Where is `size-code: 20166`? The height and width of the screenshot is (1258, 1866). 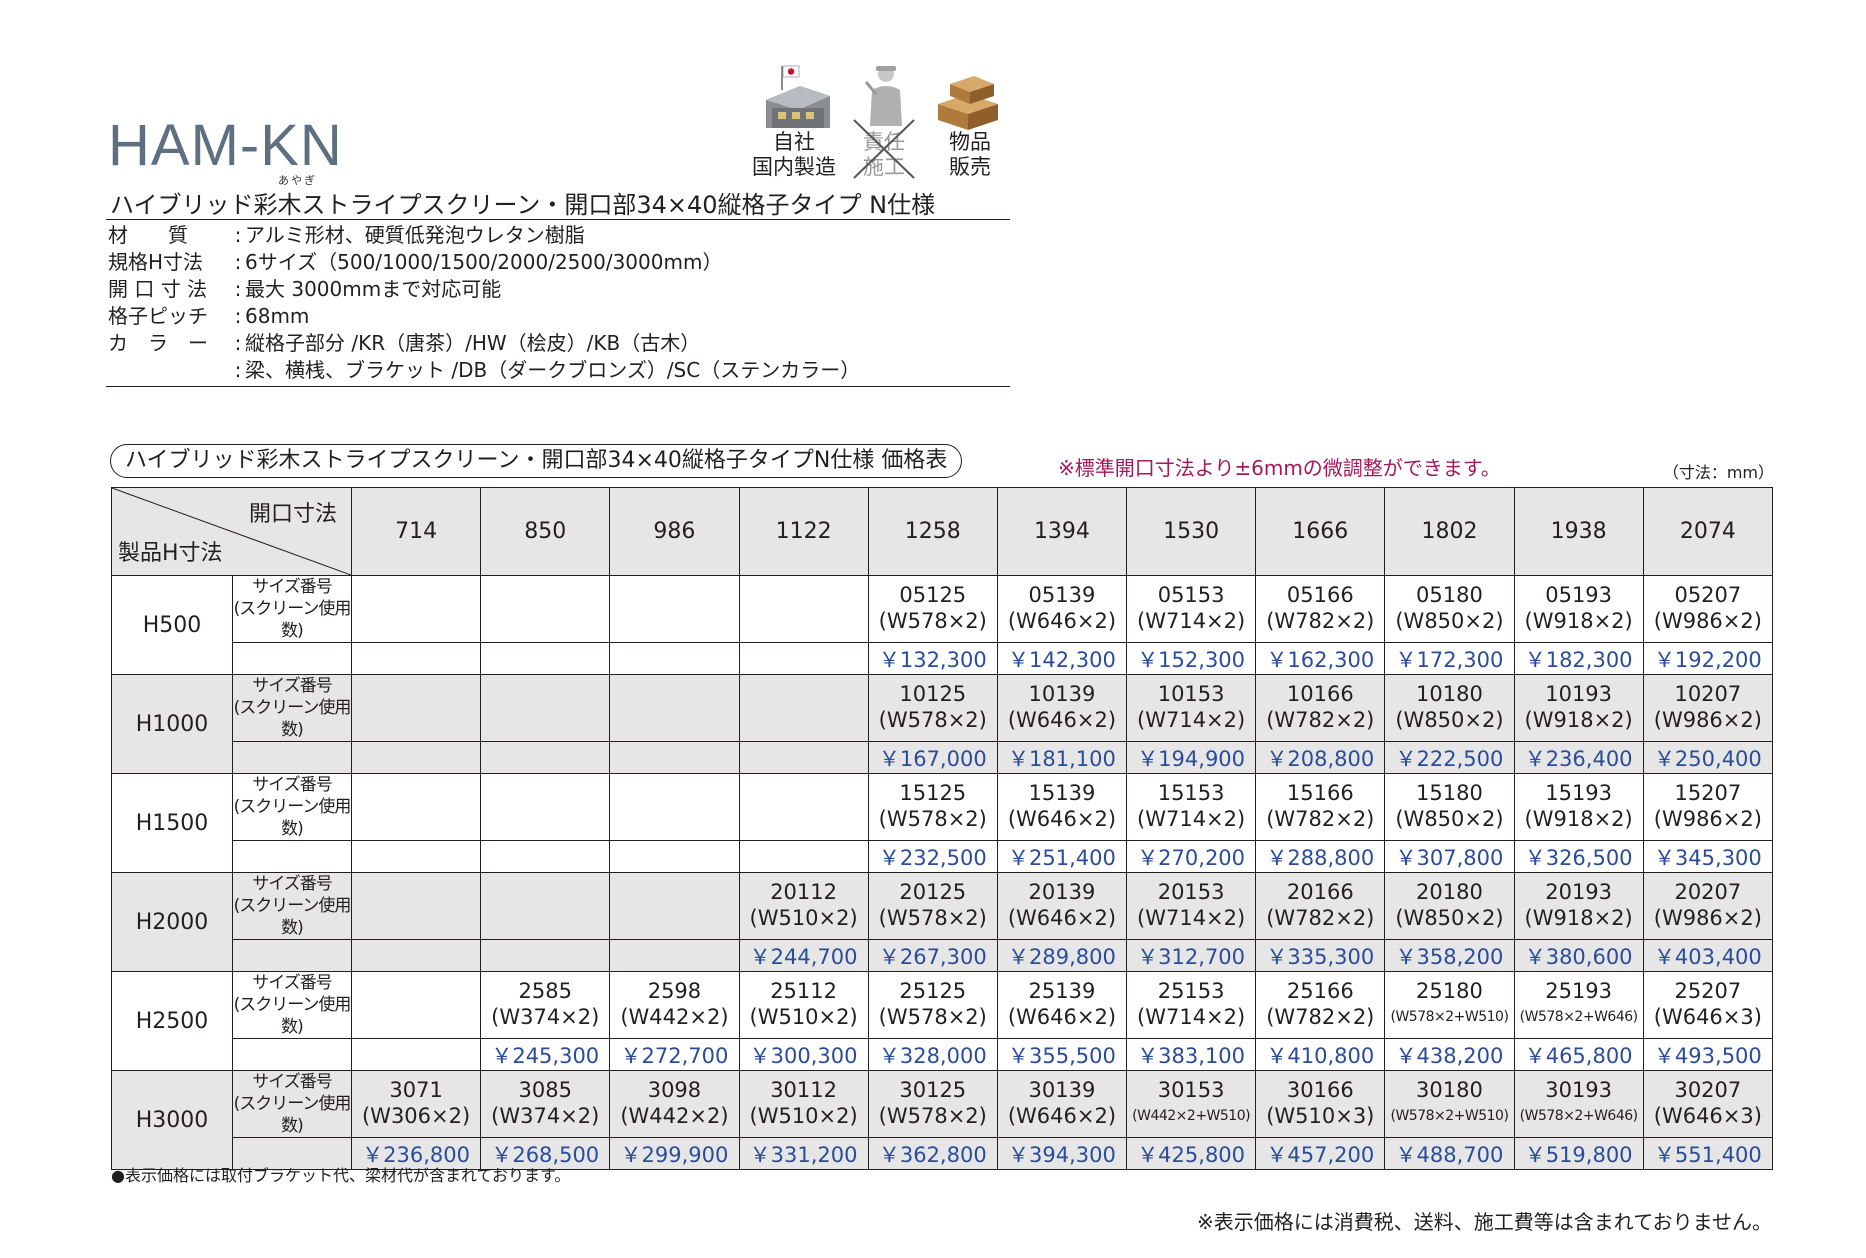
size-code: 20166 is located at coordinates (1320, 892).